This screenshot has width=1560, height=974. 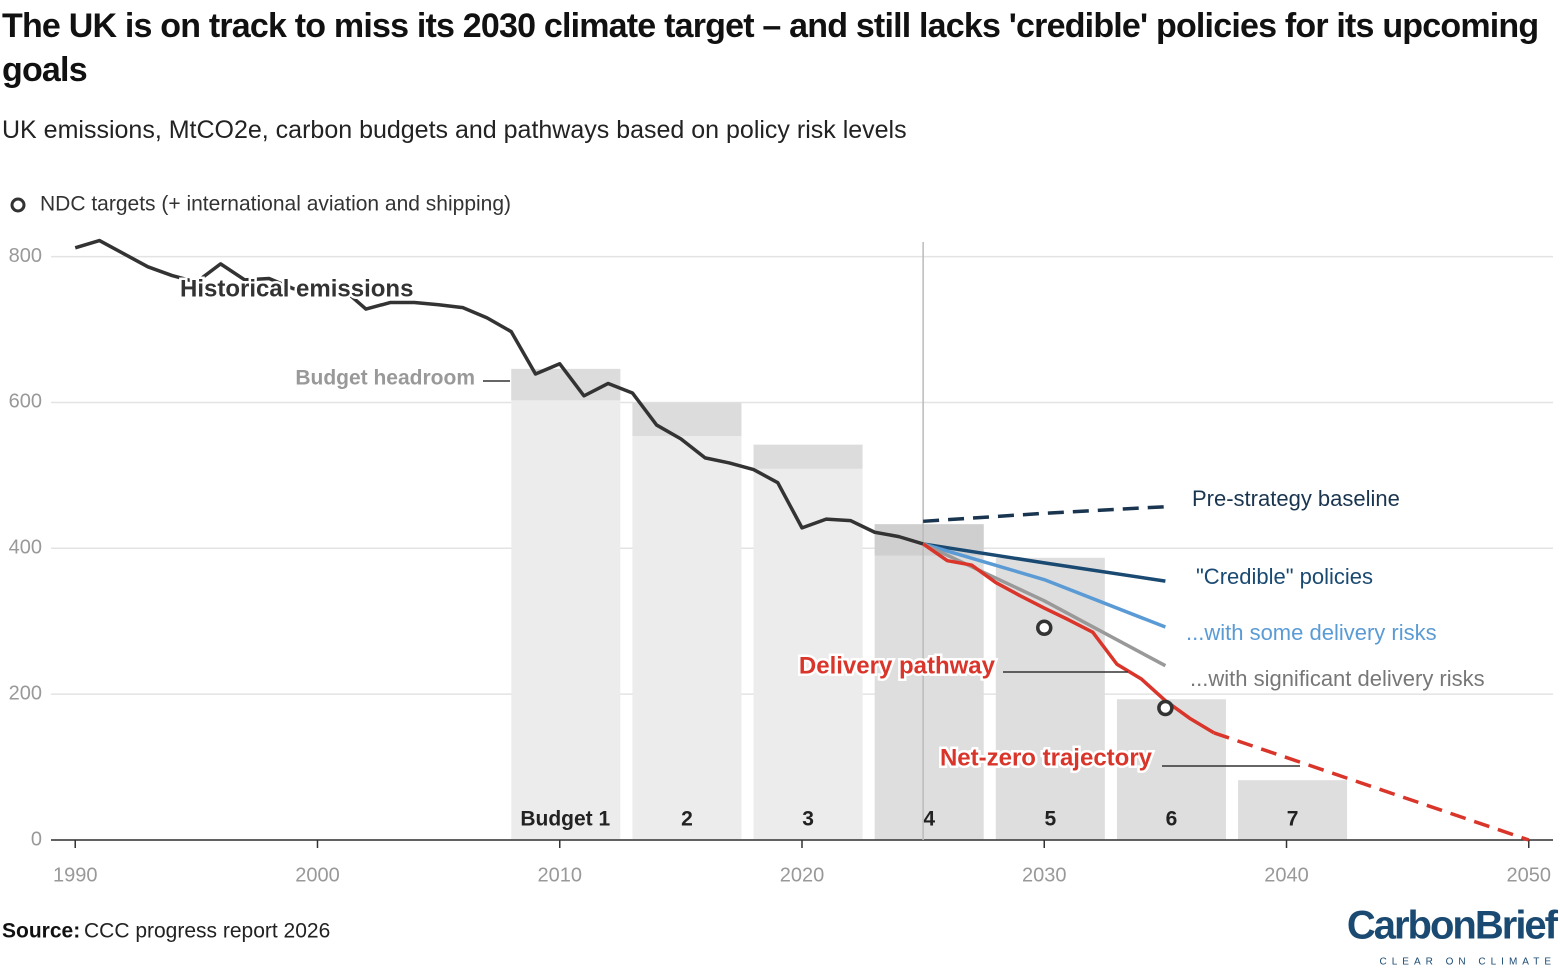 I want to click on budget-label: 3, so click(x=808, y=819).